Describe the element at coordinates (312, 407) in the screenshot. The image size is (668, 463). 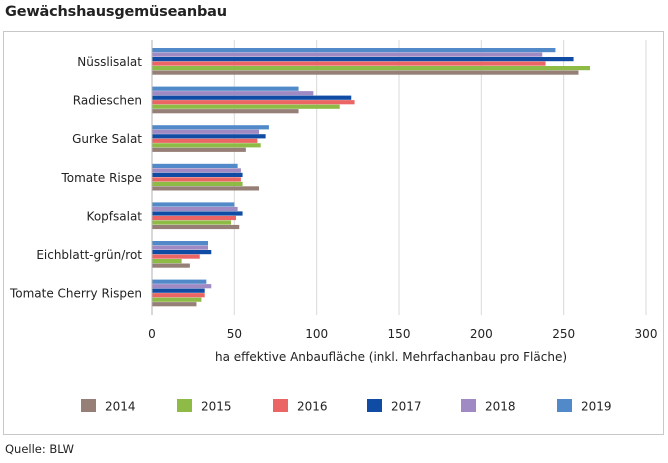
I see `legend-label: 2016` at that location.